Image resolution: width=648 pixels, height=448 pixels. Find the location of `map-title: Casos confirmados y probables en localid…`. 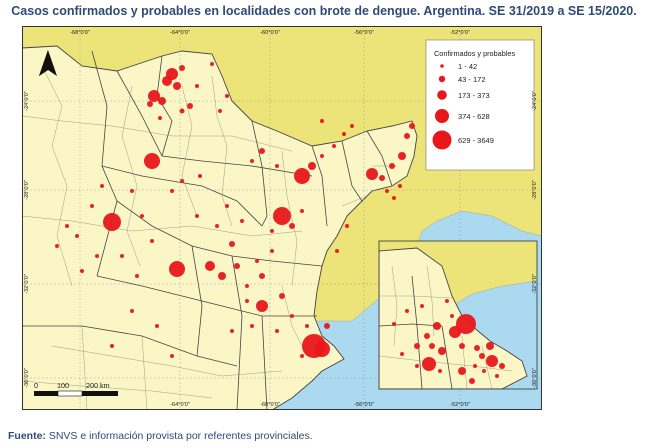

map-title: Casos confirmados y probables en localid… is located at coordinates (324, 11).